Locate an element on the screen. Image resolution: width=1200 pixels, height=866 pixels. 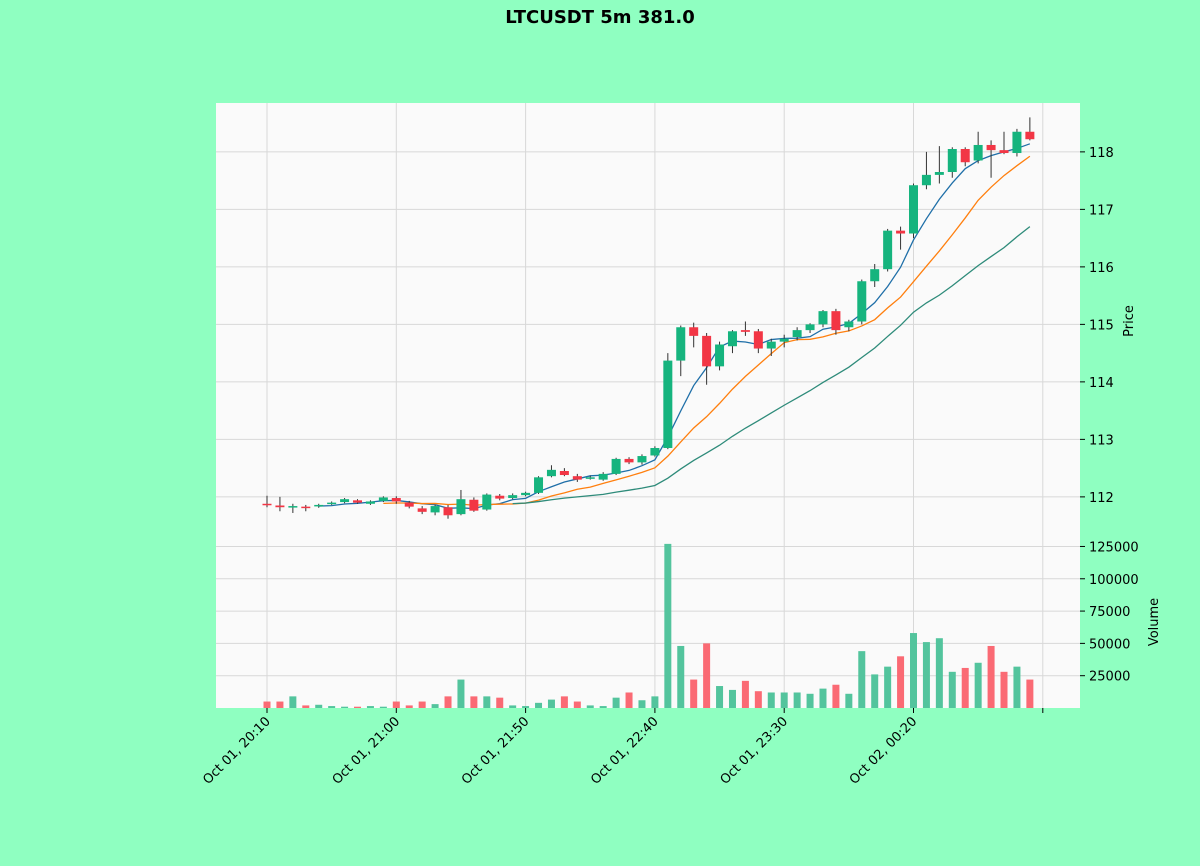
price-axis-label: Price is located at coordinates (1129, 321).